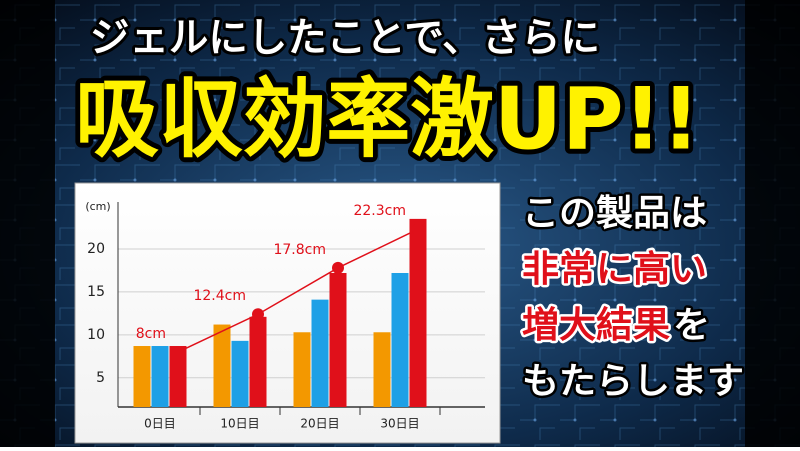 The image size is (800, 451). What do you see at coordinates (97, 206) in the screenshot?
I see `y-axis-label: (cm)` at bounding box center [97, 206].